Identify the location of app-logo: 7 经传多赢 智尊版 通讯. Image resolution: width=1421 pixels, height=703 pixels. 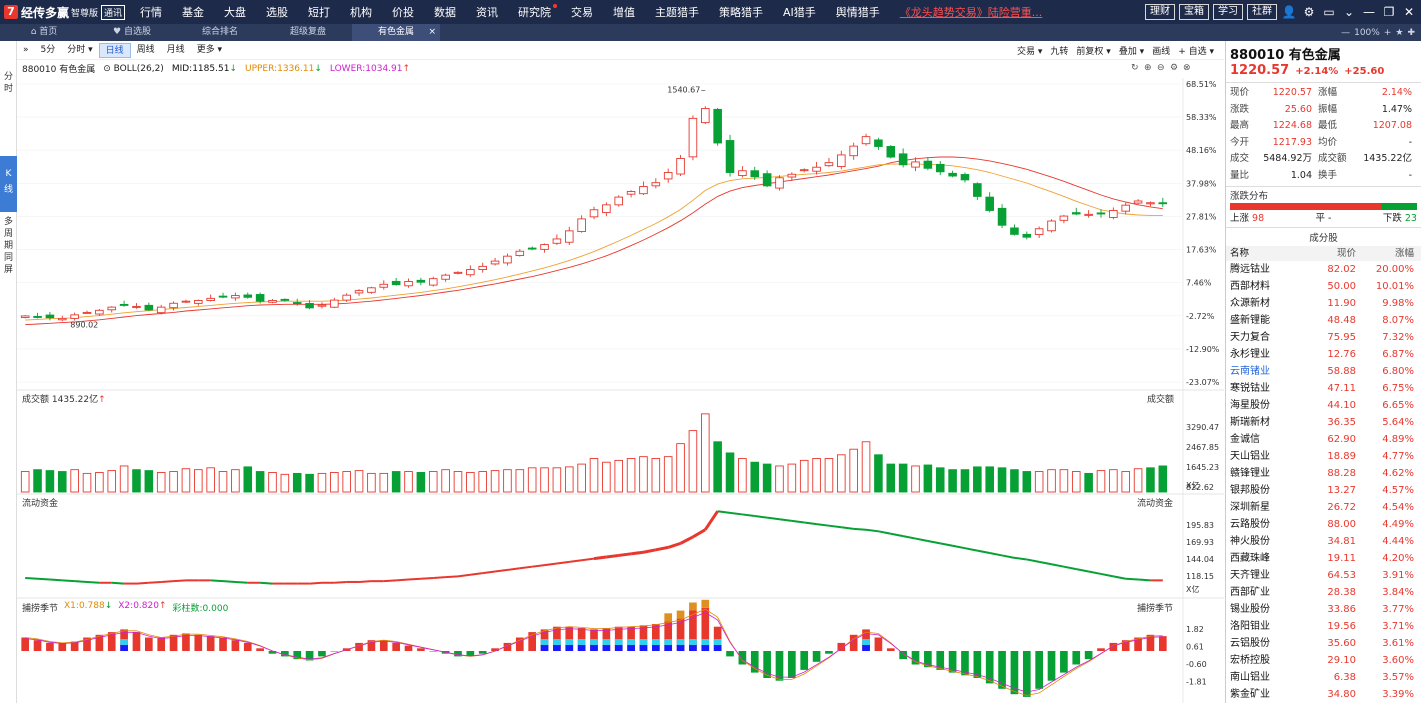
(65, 12).